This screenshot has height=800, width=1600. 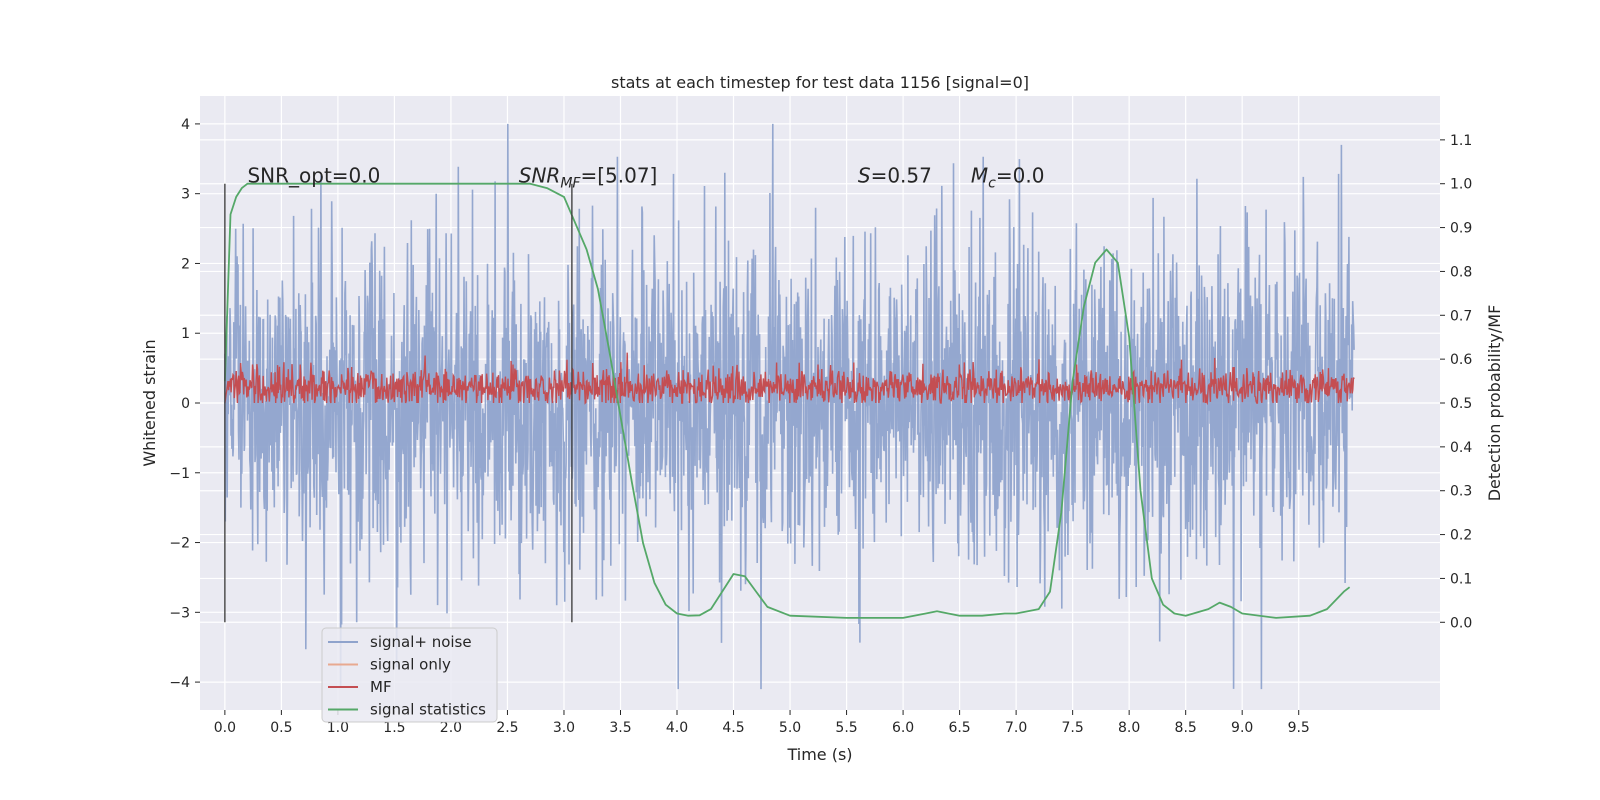 I want to click on y-tick-label-4: 0, so click(x=185, y=404).